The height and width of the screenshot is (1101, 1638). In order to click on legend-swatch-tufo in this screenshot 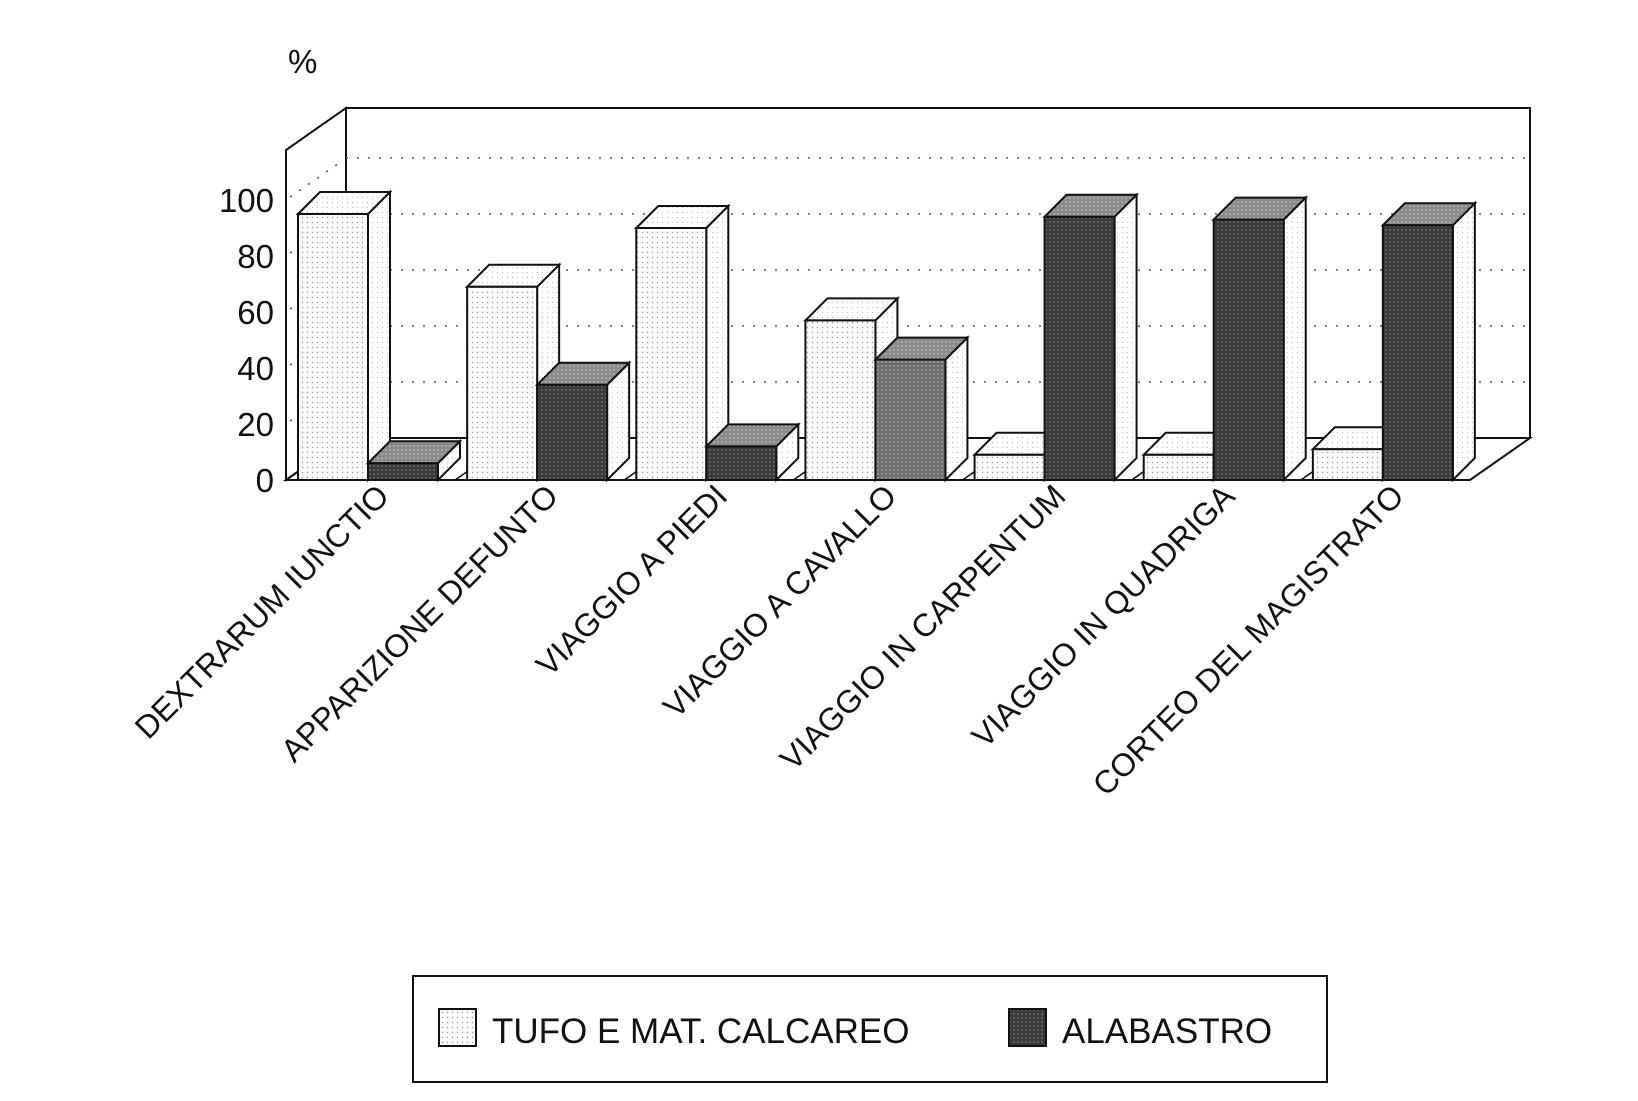, I will do `click(457, 1027)`.